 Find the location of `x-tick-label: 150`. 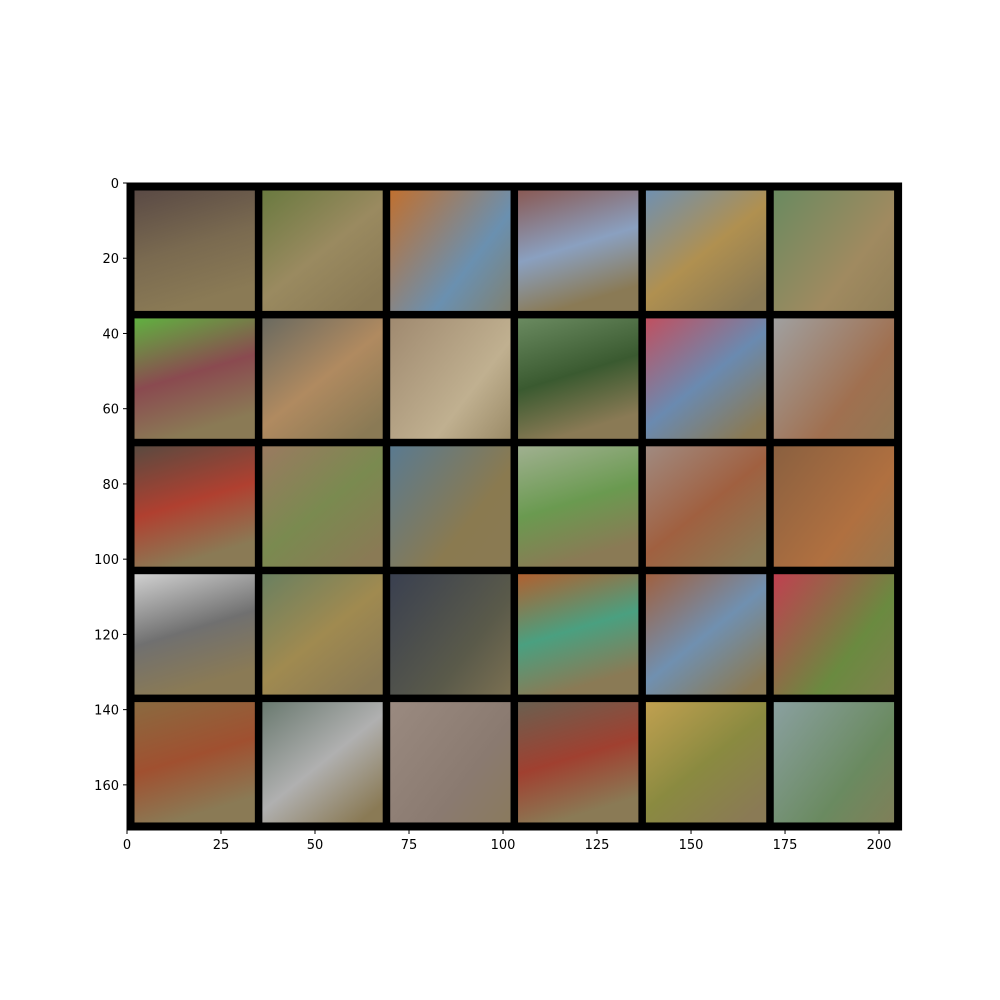

x-tick-label: 150 is located at coordinates (691, 845).